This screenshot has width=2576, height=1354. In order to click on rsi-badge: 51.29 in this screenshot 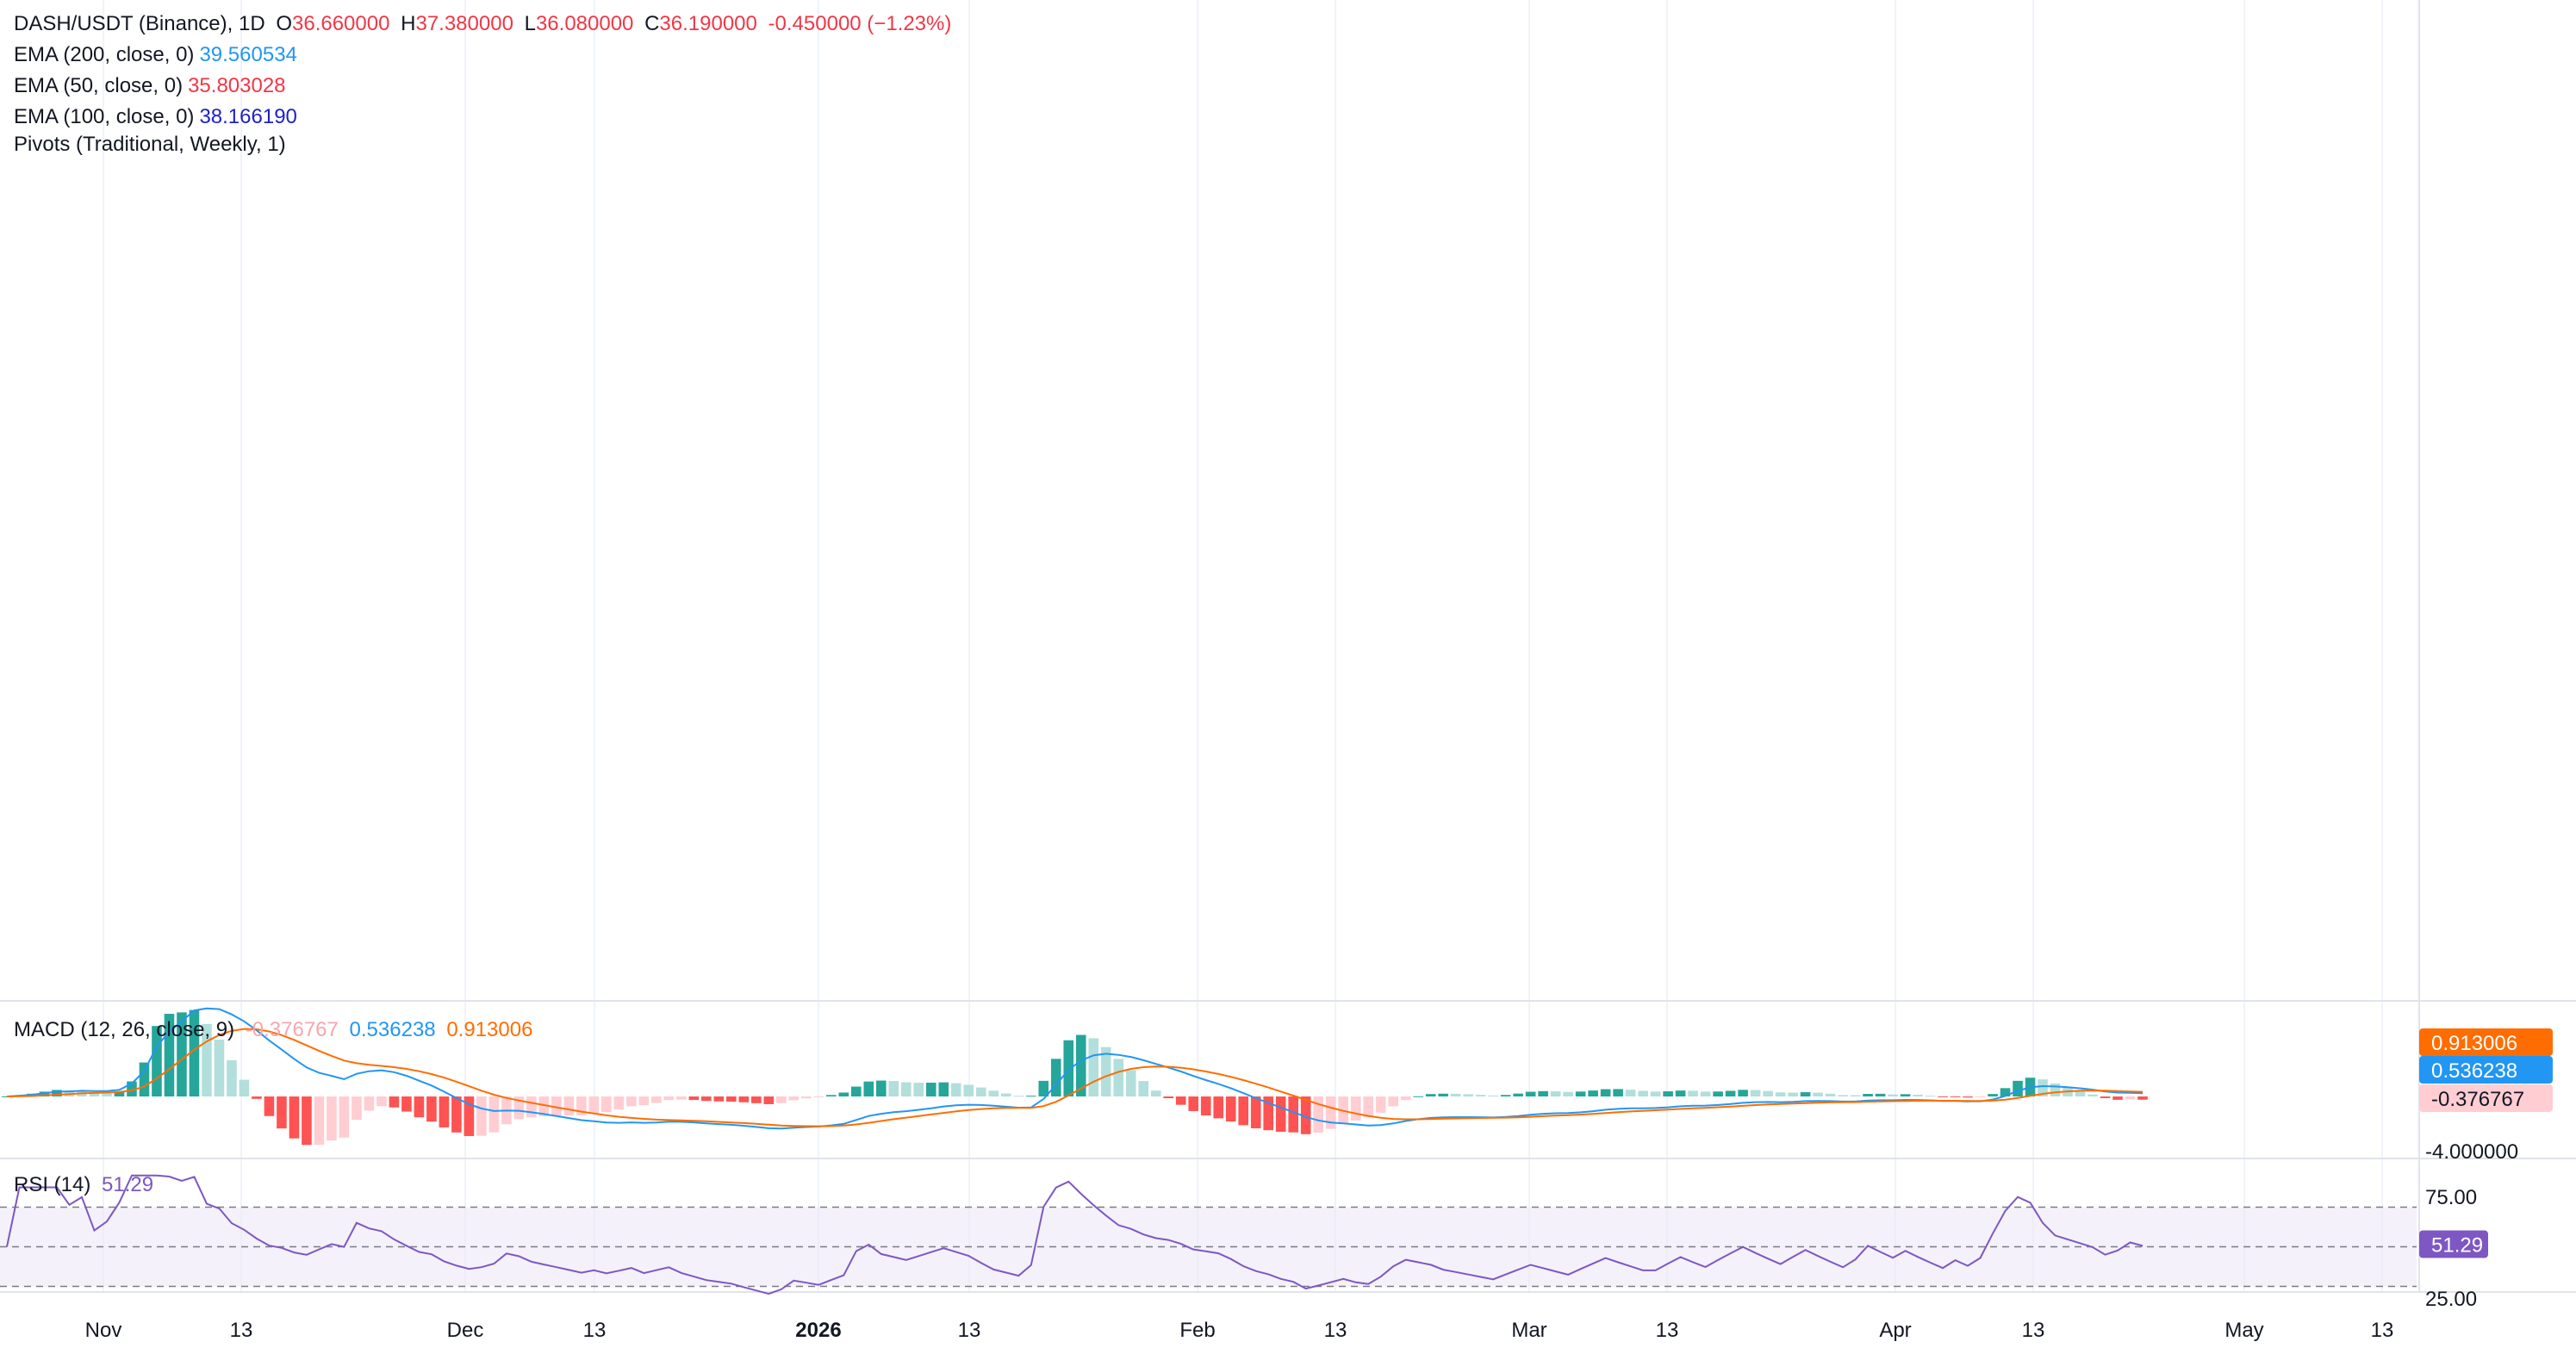, I will do `click(2454, 1244)`.